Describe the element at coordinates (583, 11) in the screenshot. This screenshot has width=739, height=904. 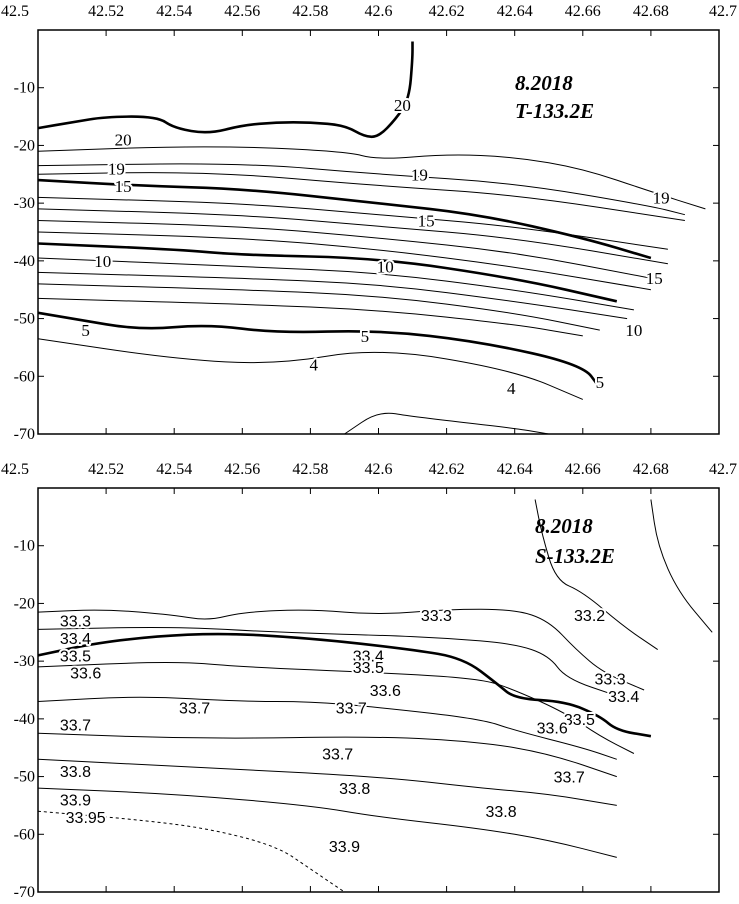
I see `temperature-x-tick-label: 42.66` at that location.